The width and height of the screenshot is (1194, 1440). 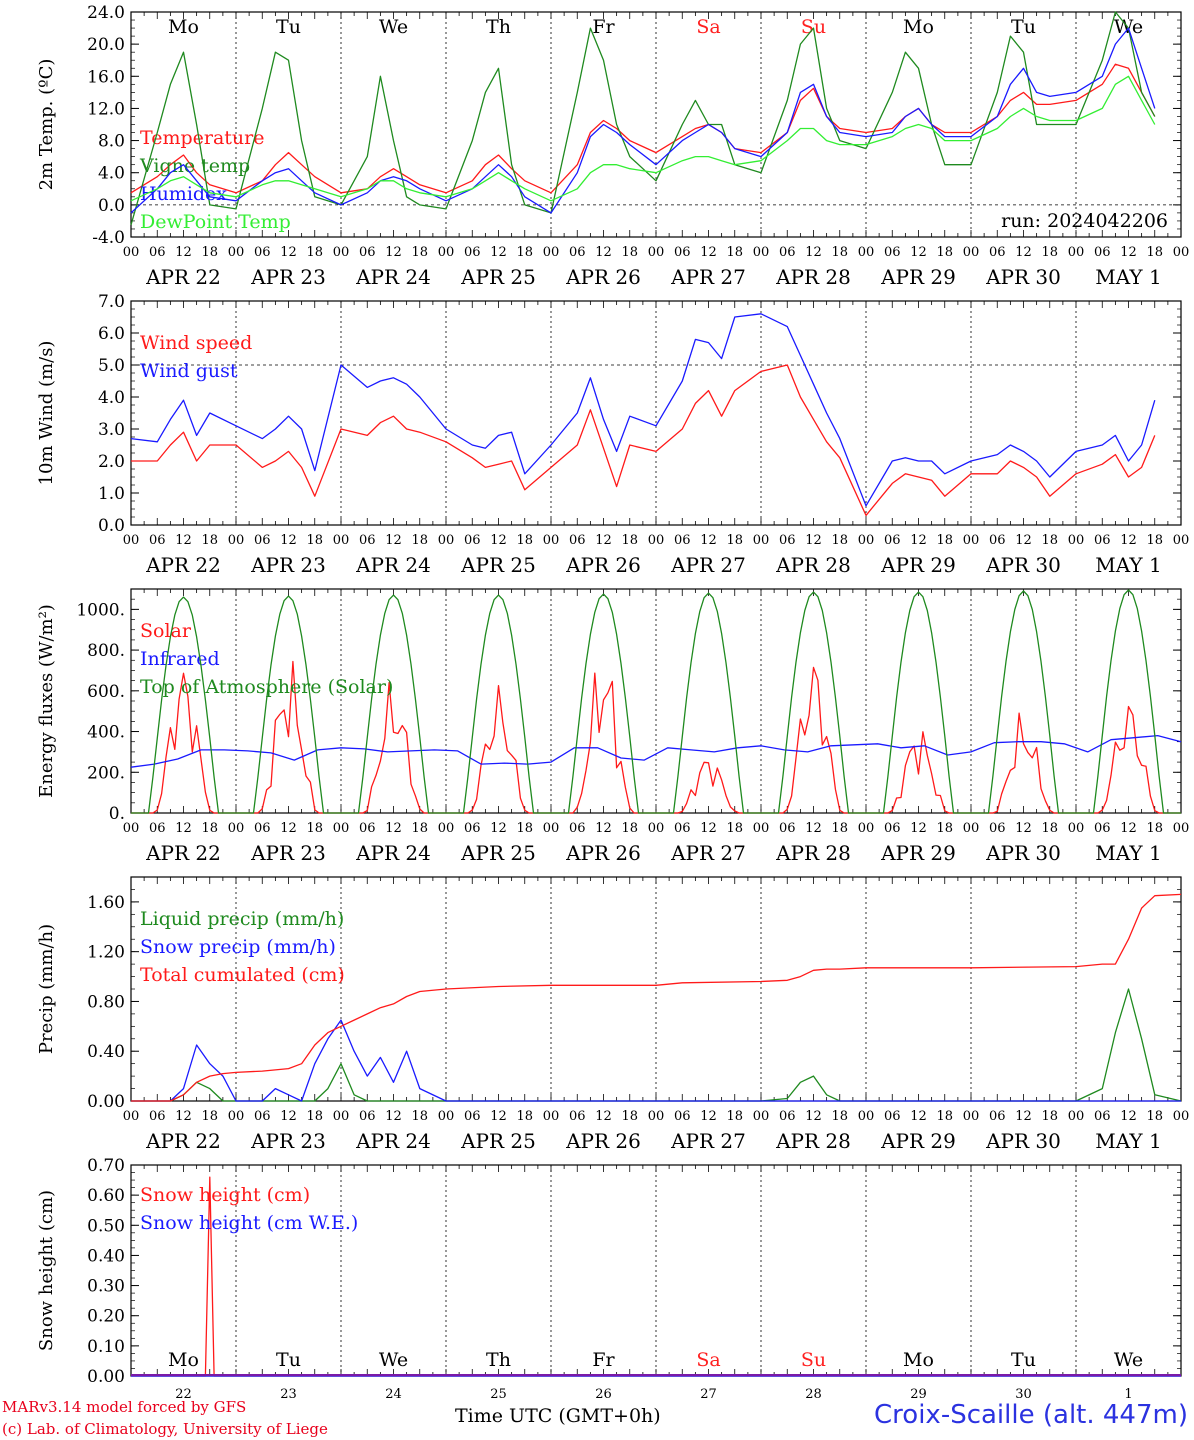 What do you see at coordinates (111, 334) in the screenshot?
I see `y-tick-label: 6.0` at bounding box center [111, 334].